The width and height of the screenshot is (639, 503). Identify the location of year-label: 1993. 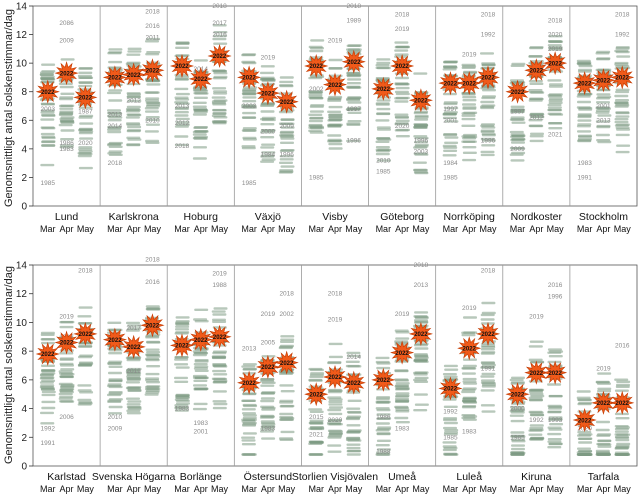
(555, 420).